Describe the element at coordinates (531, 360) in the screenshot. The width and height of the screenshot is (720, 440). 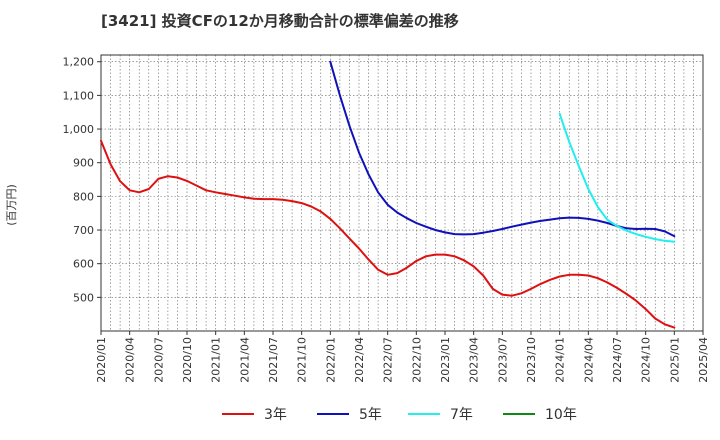
I see `x-tick-label: 2023/10` at that location.